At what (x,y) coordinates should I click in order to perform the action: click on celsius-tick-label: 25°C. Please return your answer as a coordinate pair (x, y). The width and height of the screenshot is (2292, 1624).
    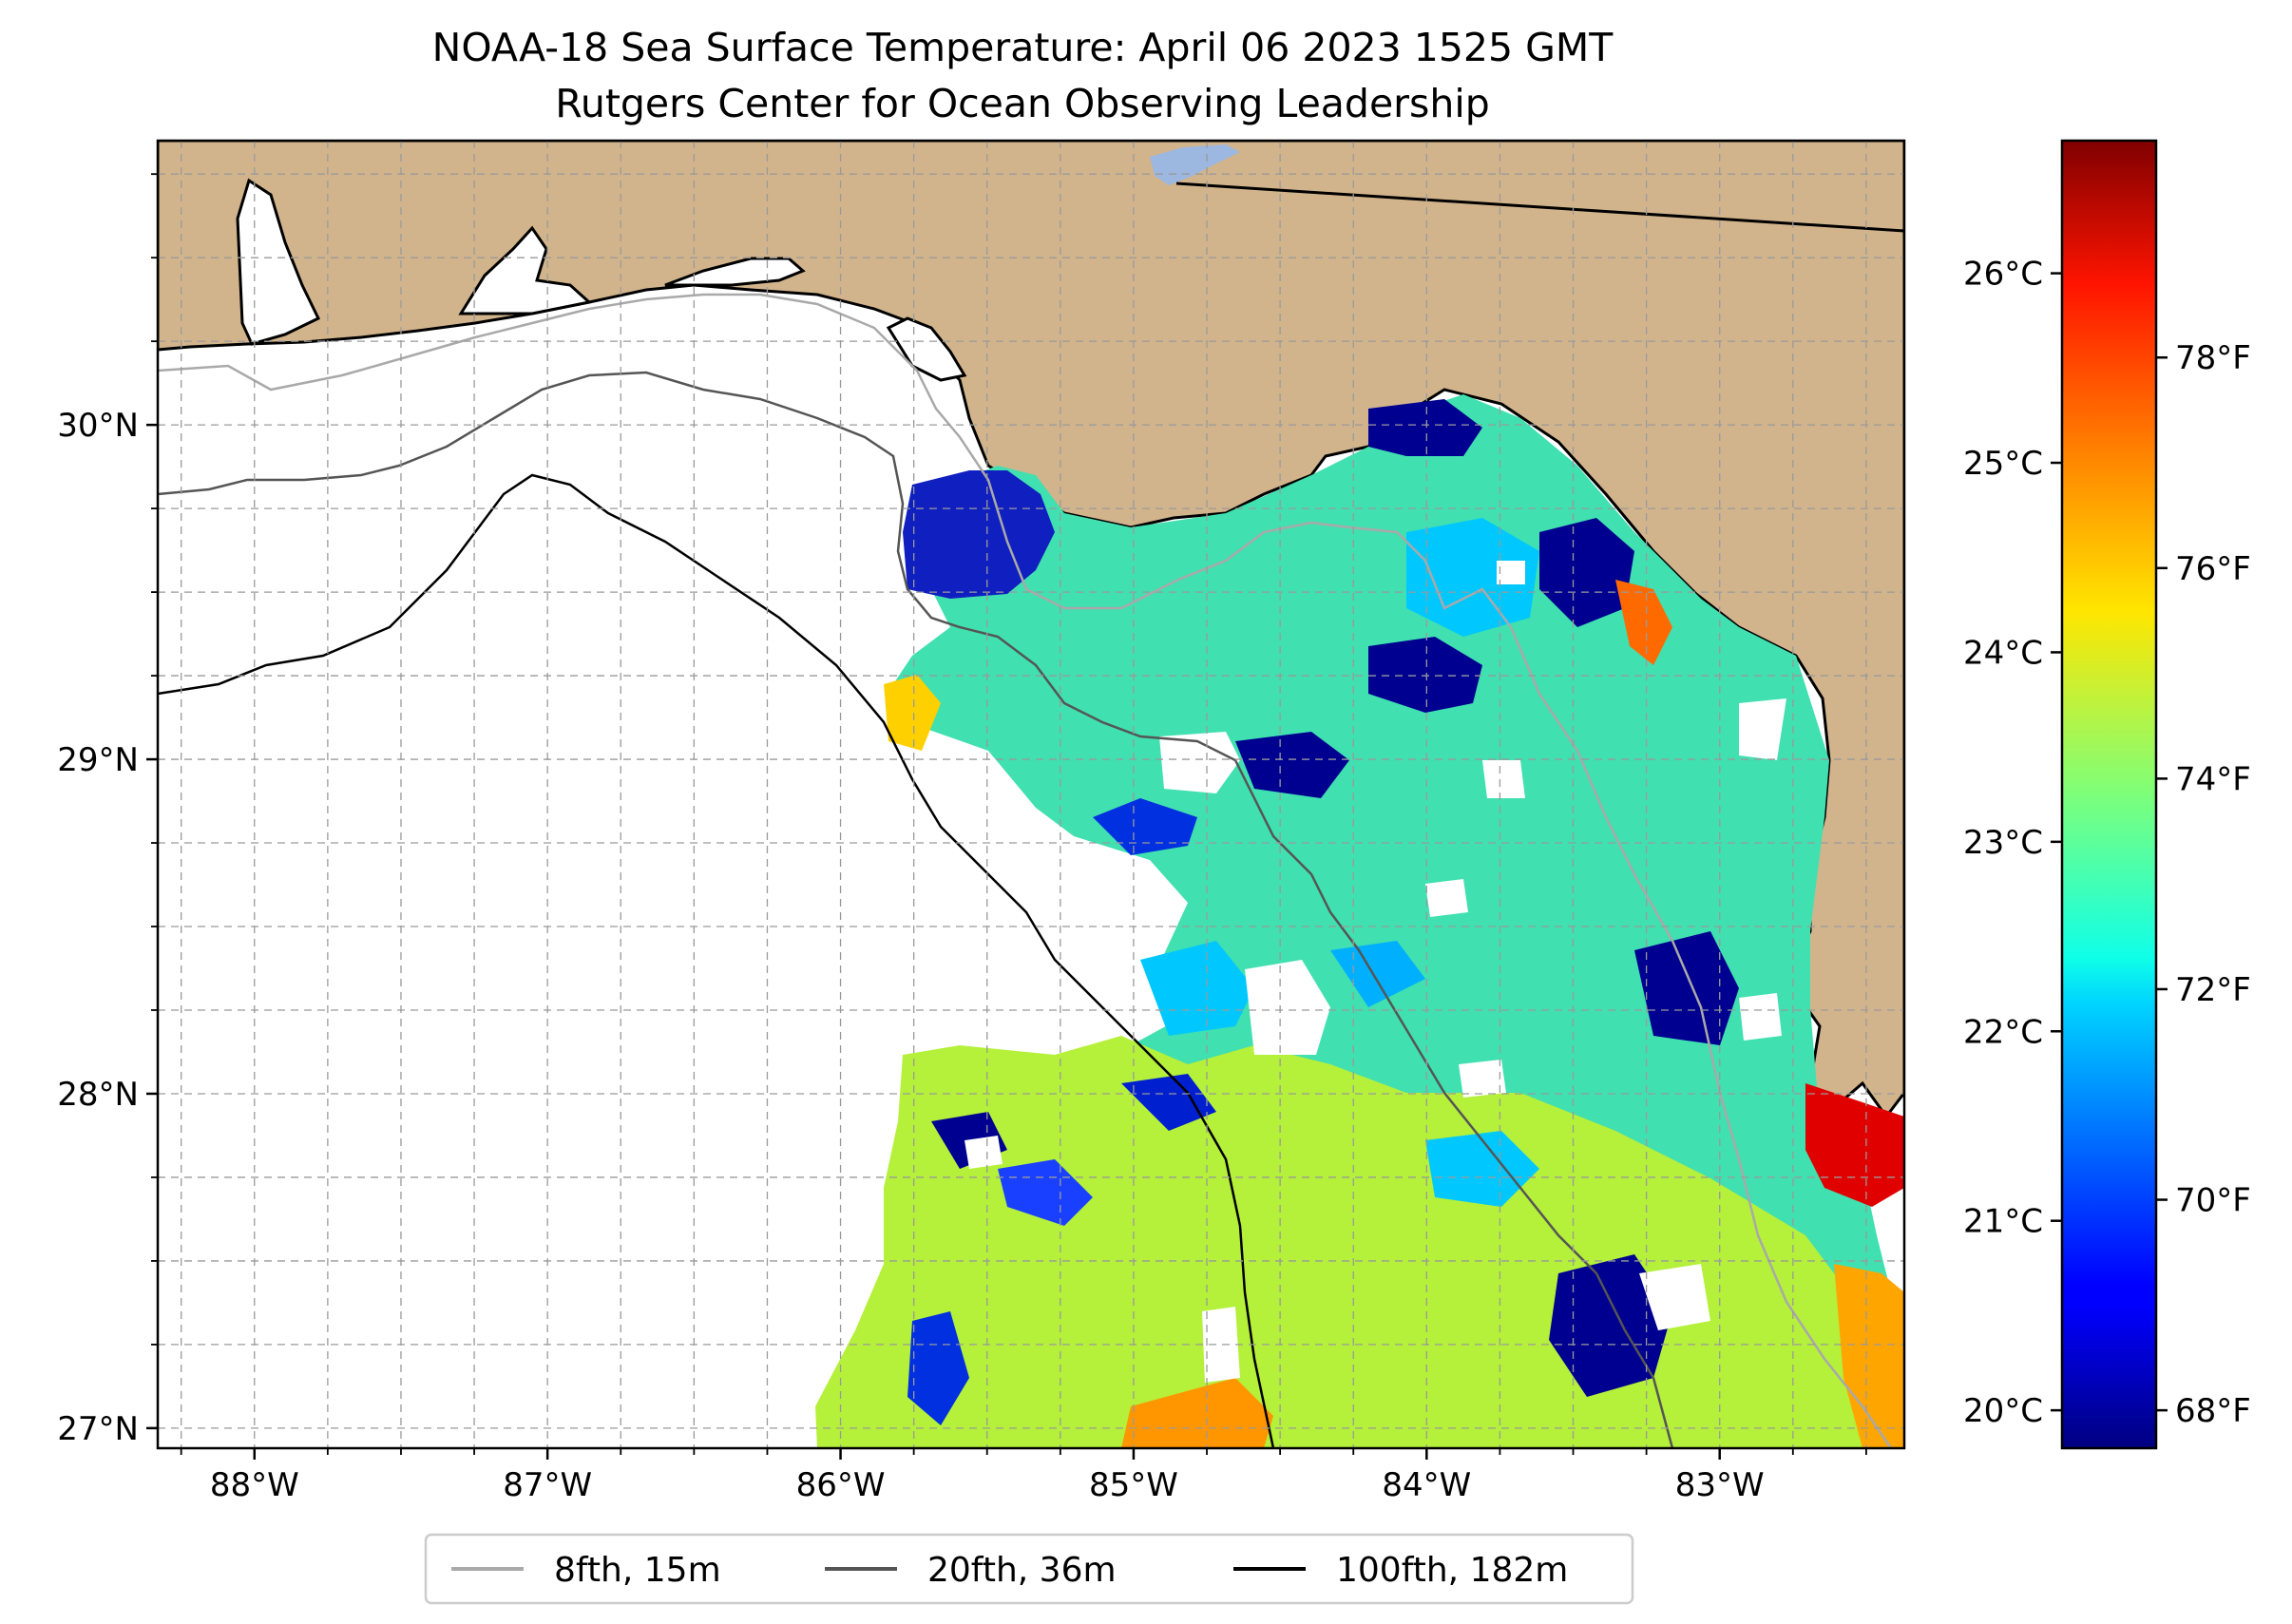
    Looking at the image, I should click on (2003, 464).